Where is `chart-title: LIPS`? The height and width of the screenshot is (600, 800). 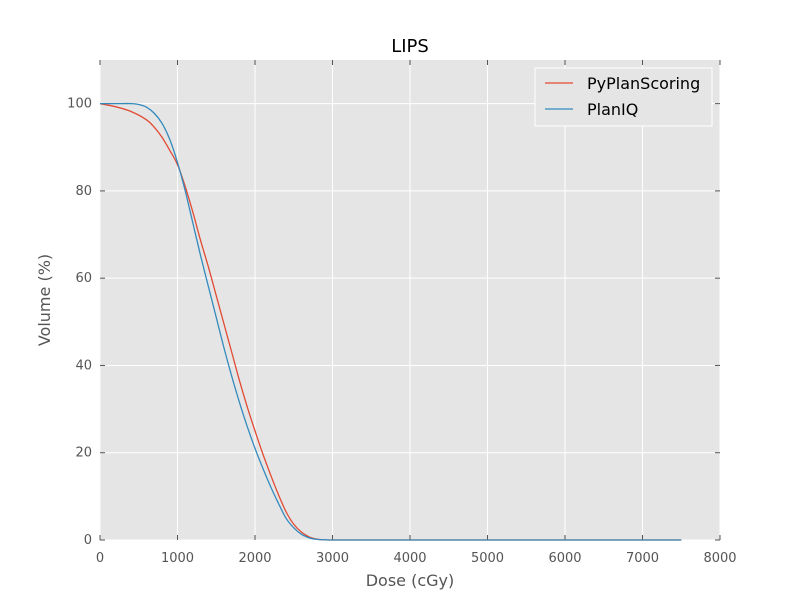
chart-title: LIPS is located at coordinates (410, 46).